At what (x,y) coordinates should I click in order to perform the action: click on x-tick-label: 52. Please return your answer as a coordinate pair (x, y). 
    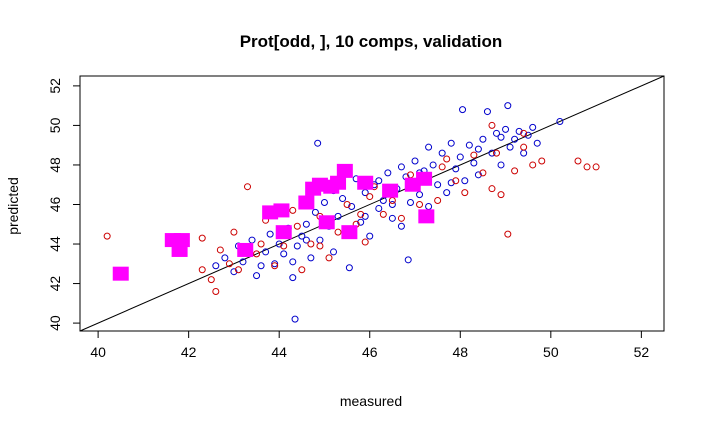
    Looking at the image, I should click on (642, 352).